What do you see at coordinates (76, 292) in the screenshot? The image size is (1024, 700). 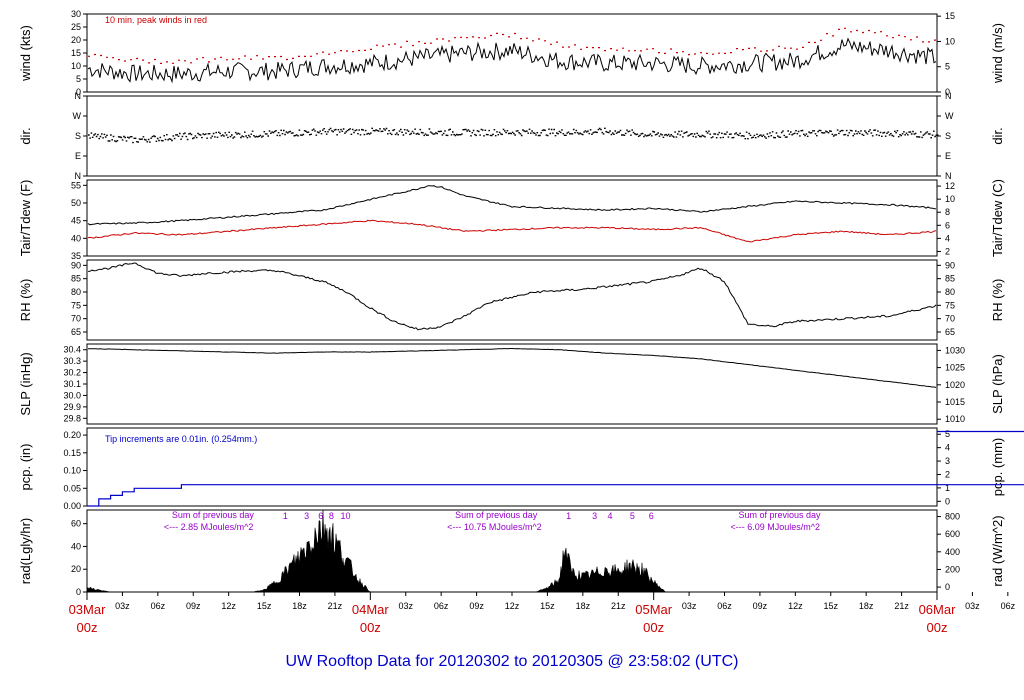 I see `tick-label-left: 80` at bounding box center [76, 292].